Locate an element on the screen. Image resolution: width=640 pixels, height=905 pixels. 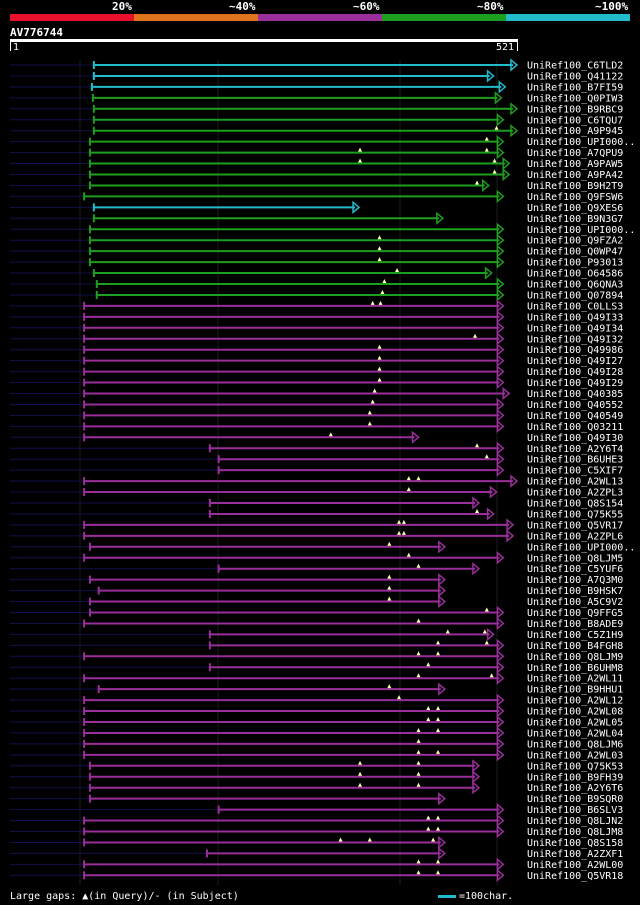
hit-label: UniRef100_Q9XES6 is located at coordinates (575, 208).